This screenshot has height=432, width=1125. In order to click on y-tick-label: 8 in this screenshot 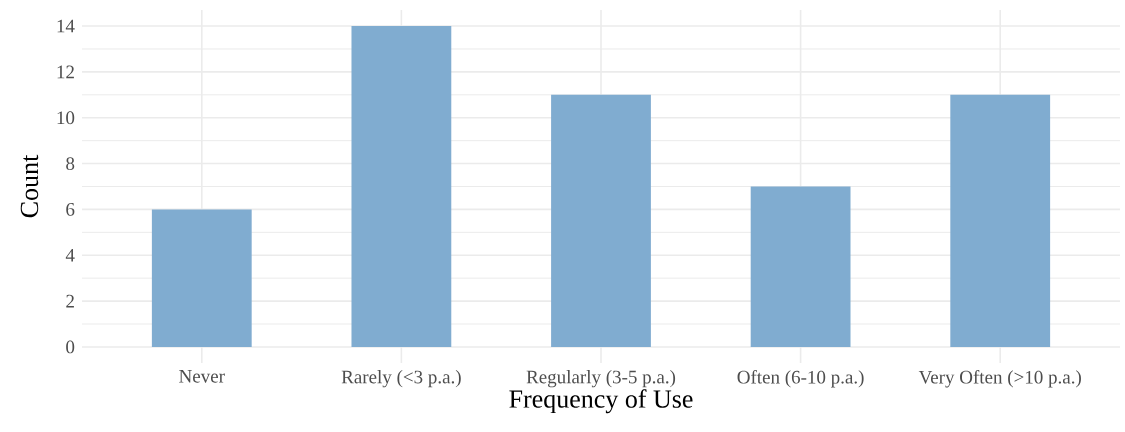, I will do `click(70, 163)`.